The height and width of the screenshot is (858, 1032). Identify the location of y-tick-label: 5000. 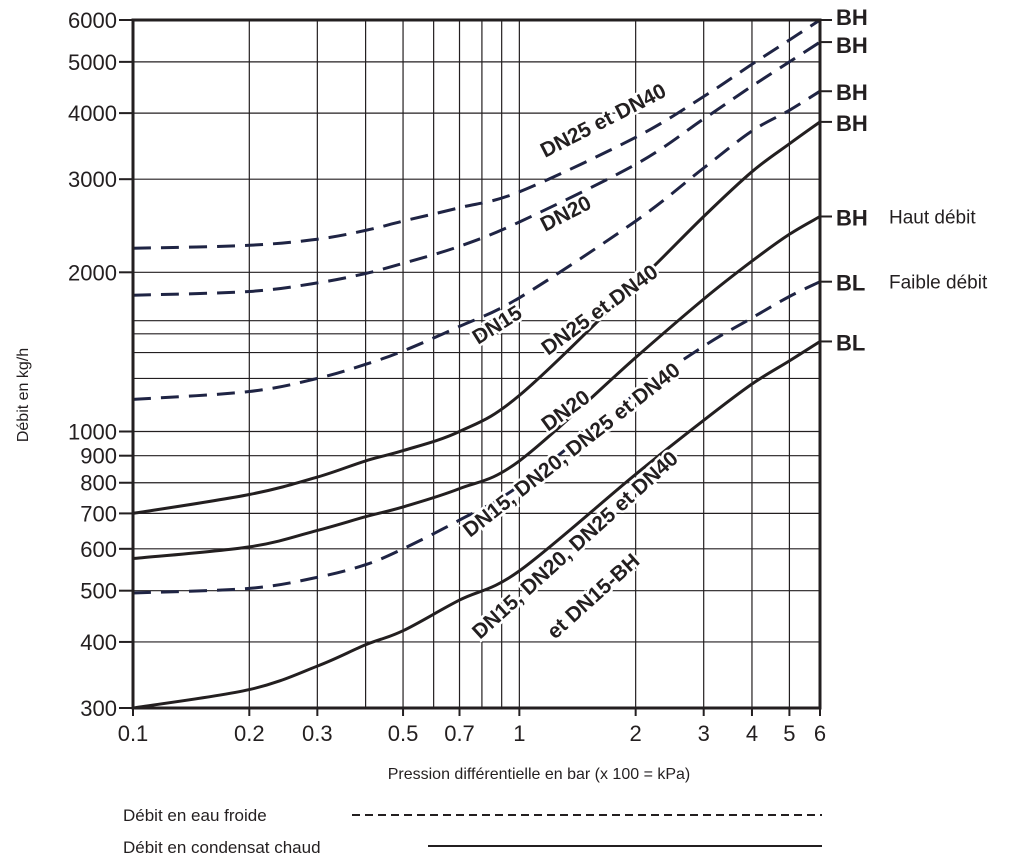
(92, 62).